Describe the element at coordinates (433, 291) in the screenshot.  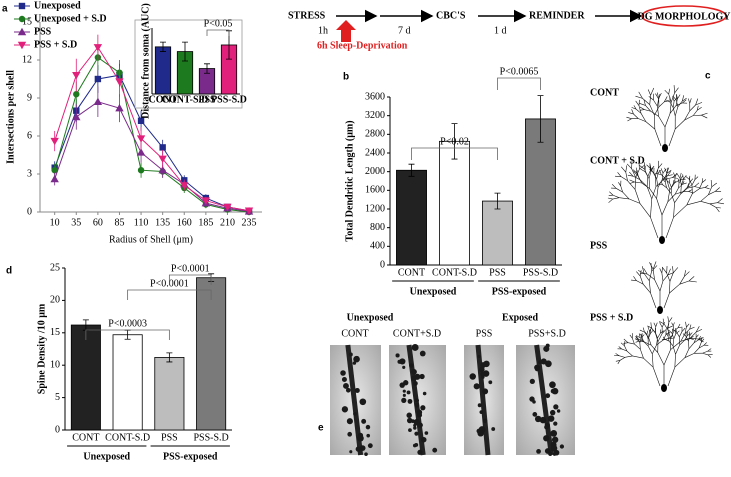
I see `group-label: Unexposed` at that location.